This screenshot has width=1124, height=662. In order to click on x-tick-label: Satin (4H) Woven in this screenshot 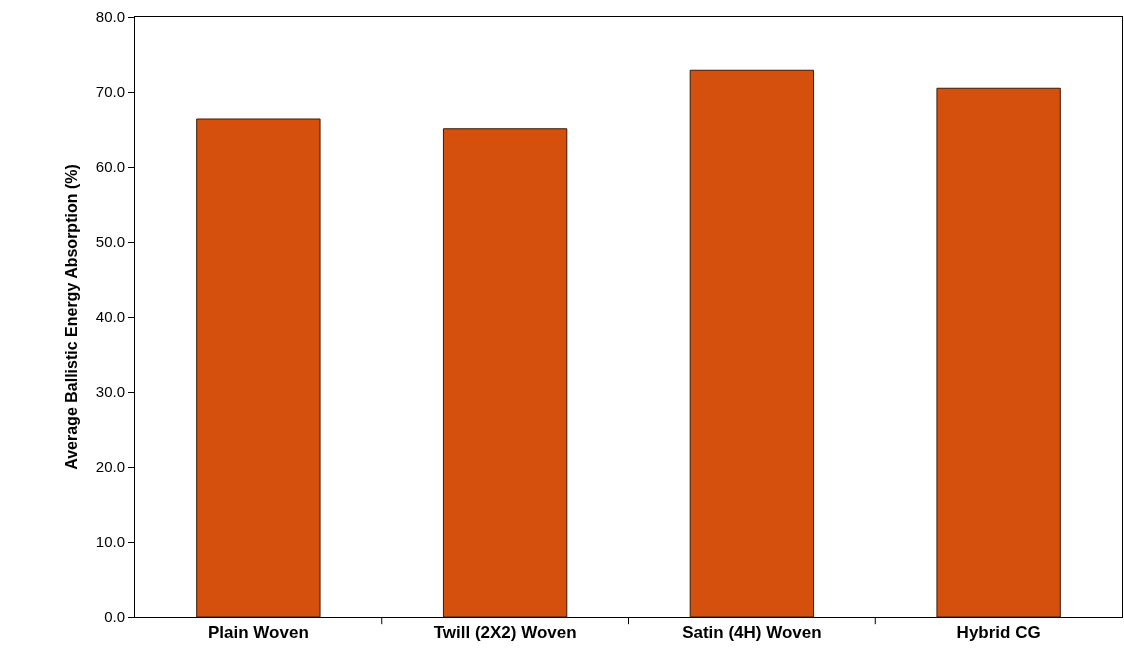, I will do `click(752, 633)`.